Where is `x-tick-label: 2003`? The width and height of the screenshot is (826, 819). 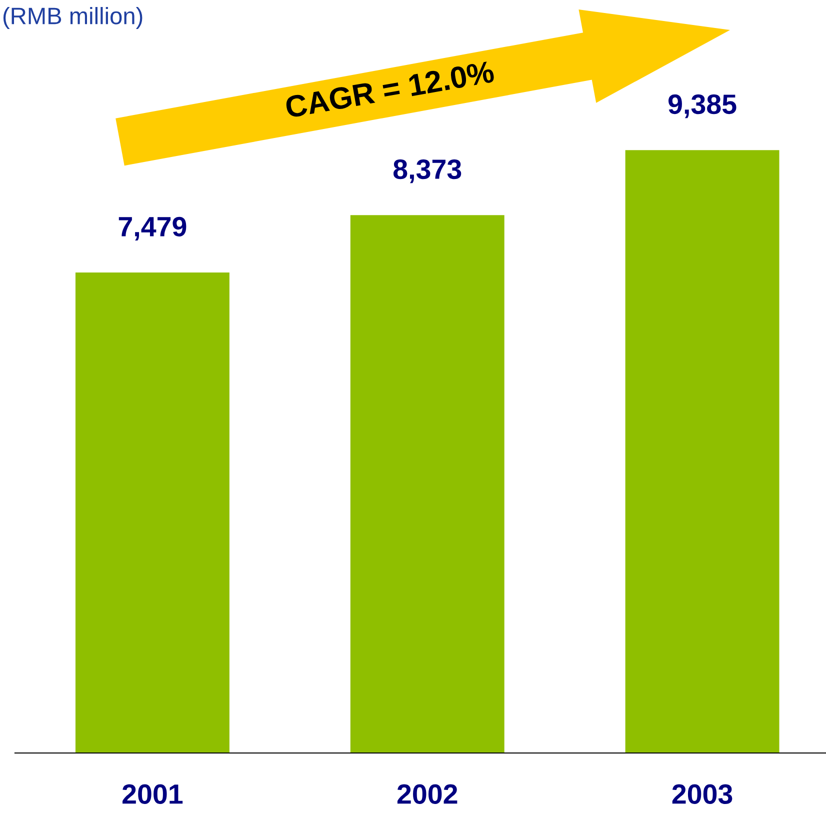
x-tick-label: 2003 is located at coordinates (702, 794).